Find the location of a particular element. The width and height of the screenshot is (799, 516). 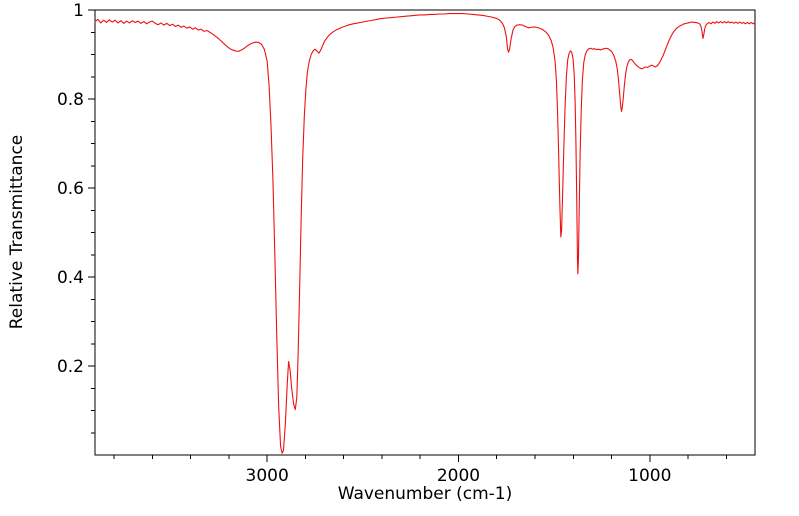

y-tick-label: 0.4 is located at coordinates (70, 278).